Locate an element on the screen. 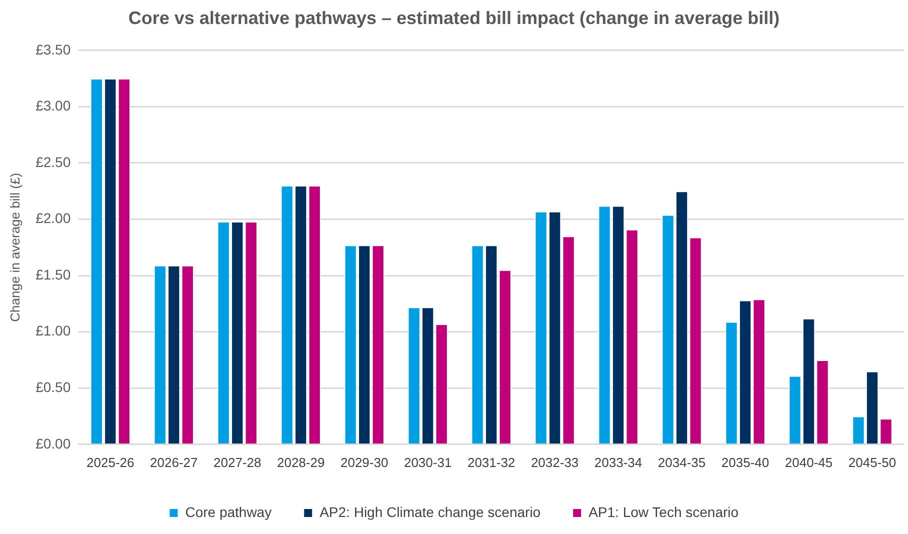  y-axis-title: Change in average bill (£) is located at coordinates (14, 247).